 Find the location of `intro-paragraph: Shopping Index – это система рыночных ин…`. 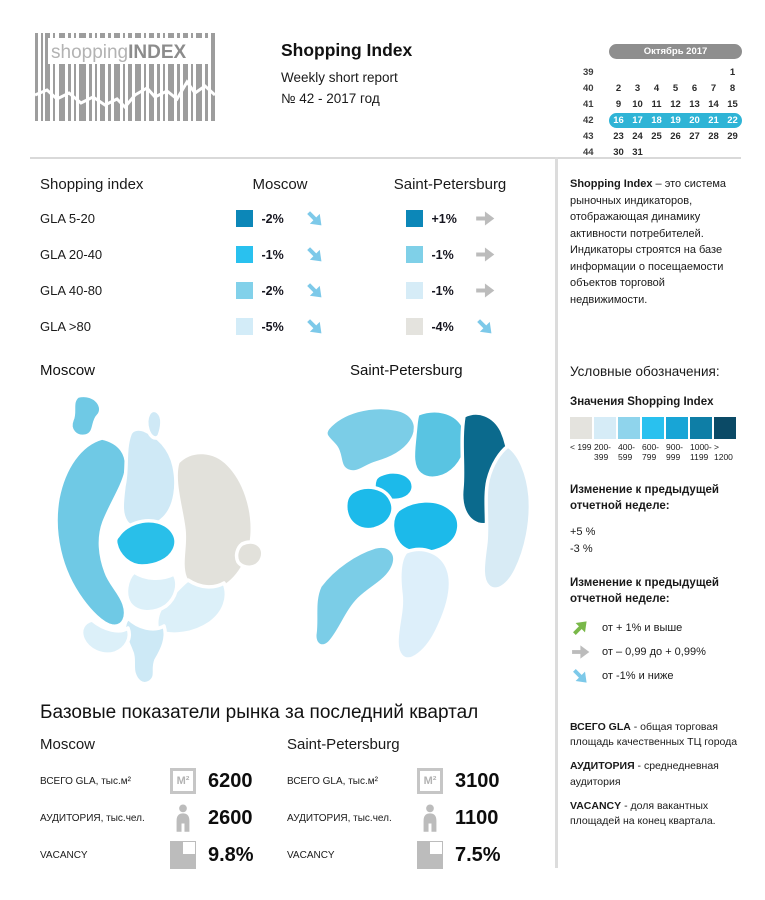

intro-paragraph: Shopping Index – это система рыночных ин… is located at coordinates (656, 242).